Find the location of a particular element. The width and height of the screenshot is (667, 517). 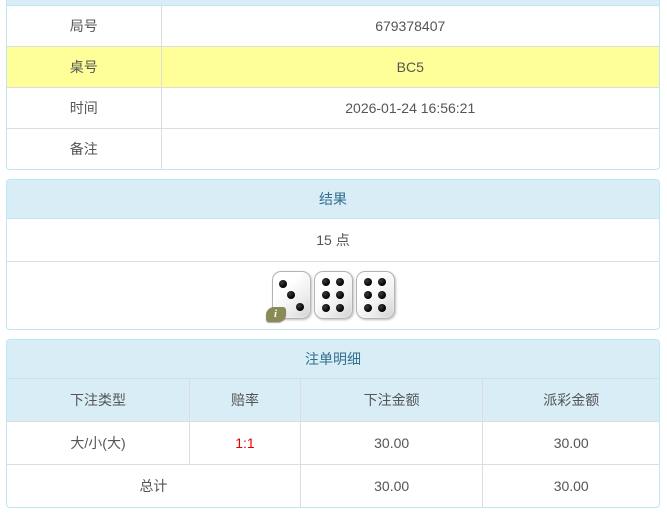

bet-odds-value: 1:1 is located at coordinates (245, 443).